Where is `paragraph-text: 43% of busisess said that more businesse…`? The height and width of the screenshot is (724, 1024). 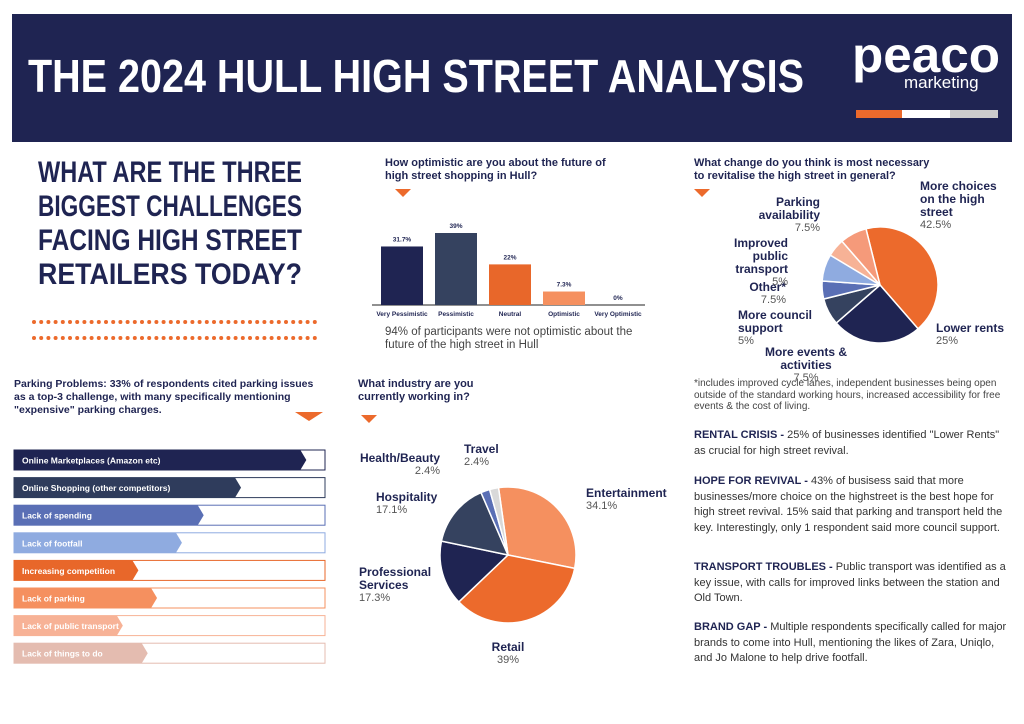
paragraph-text: 43% of busisess said that more businesse… is located at coordinates (848, 504).